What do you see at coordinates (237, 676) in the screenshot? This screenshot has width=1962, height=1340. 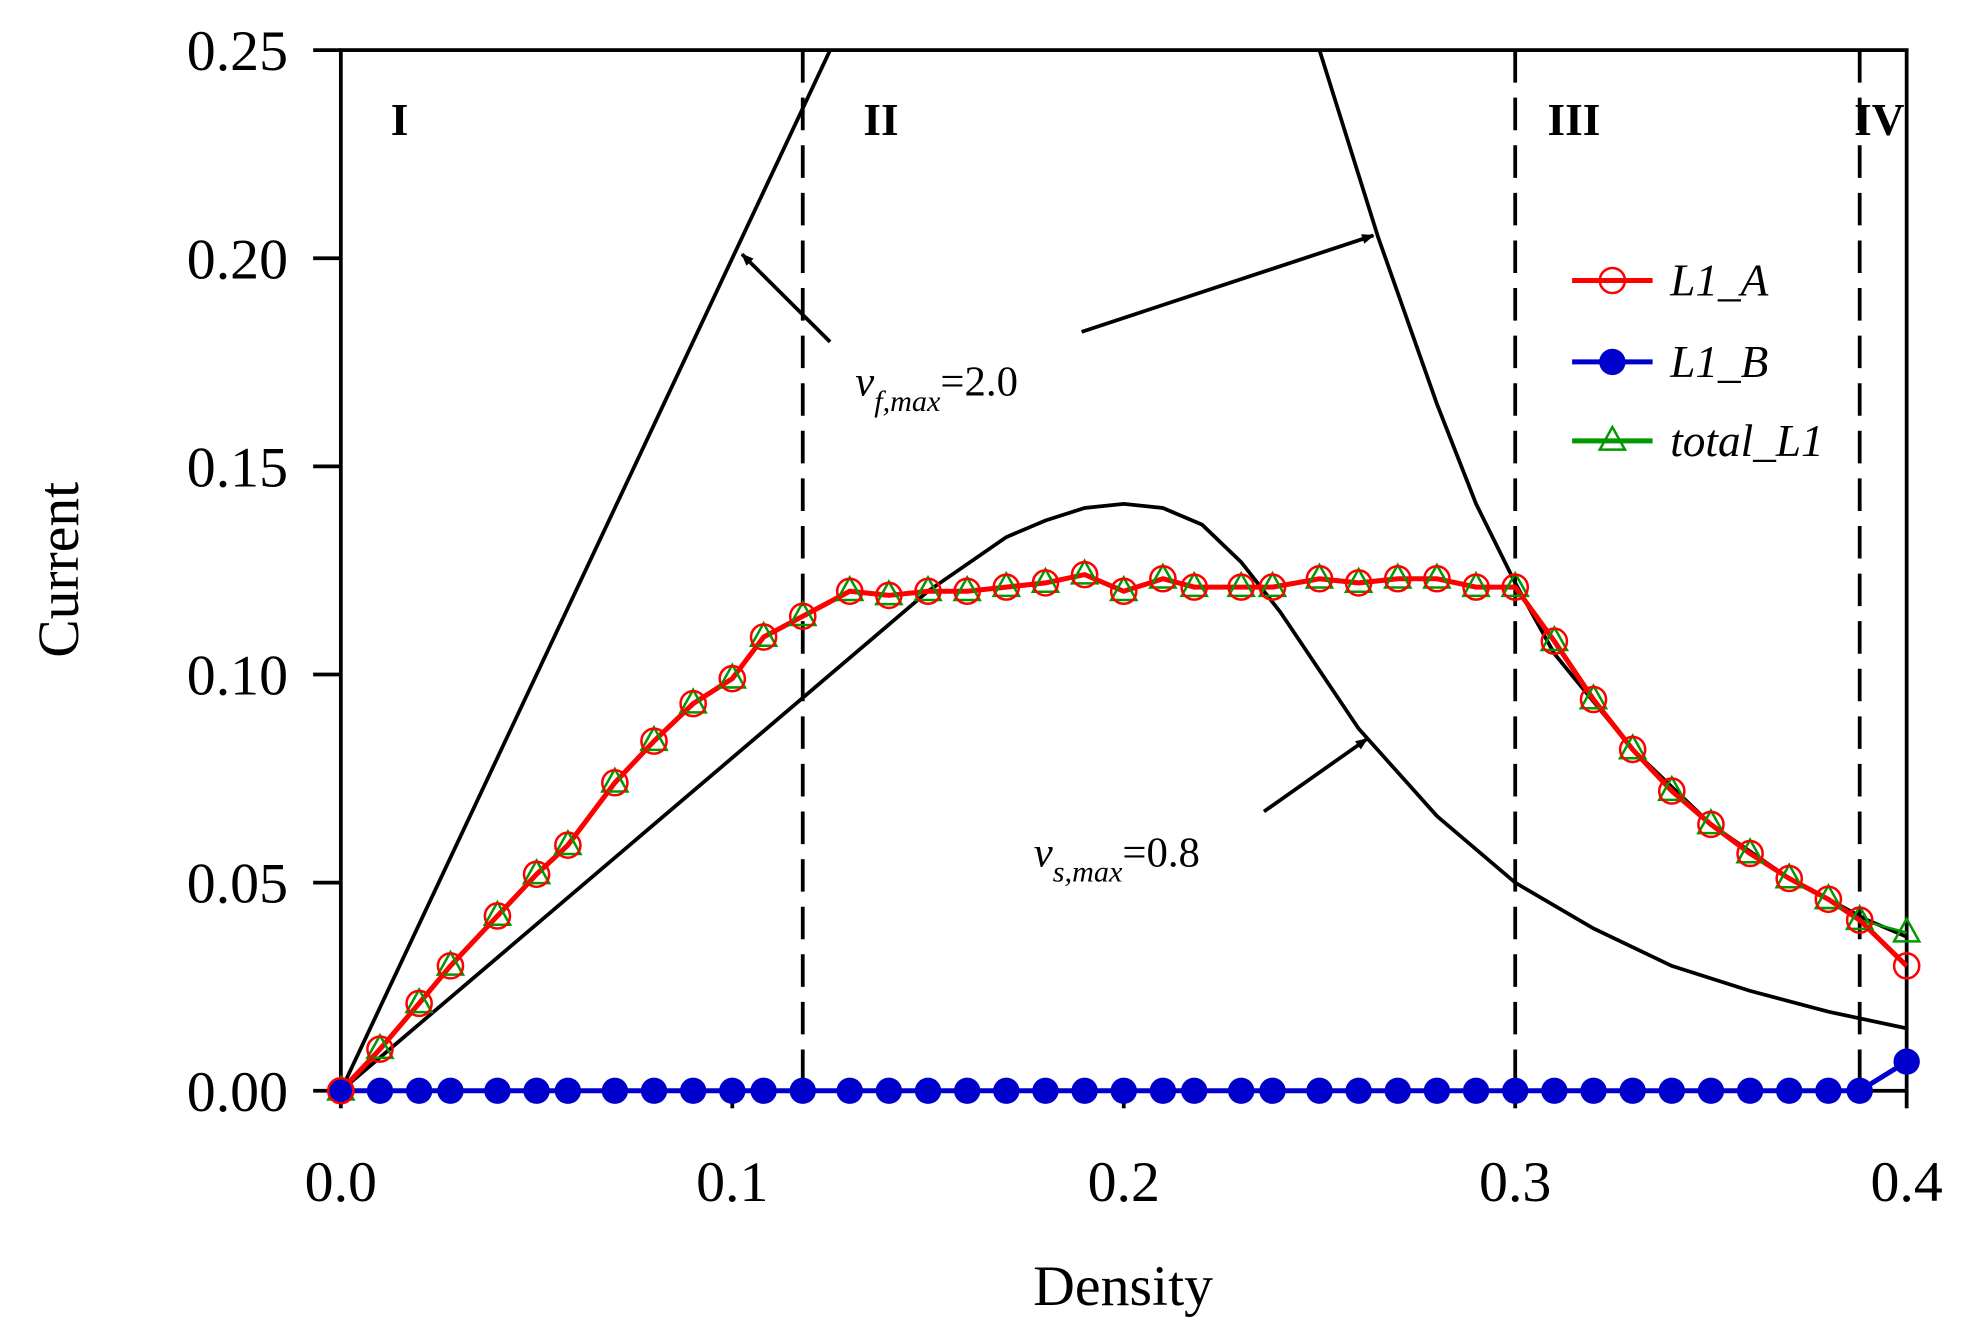 I see `y-tick-label: 0.10` at bounding box center [237, 676].